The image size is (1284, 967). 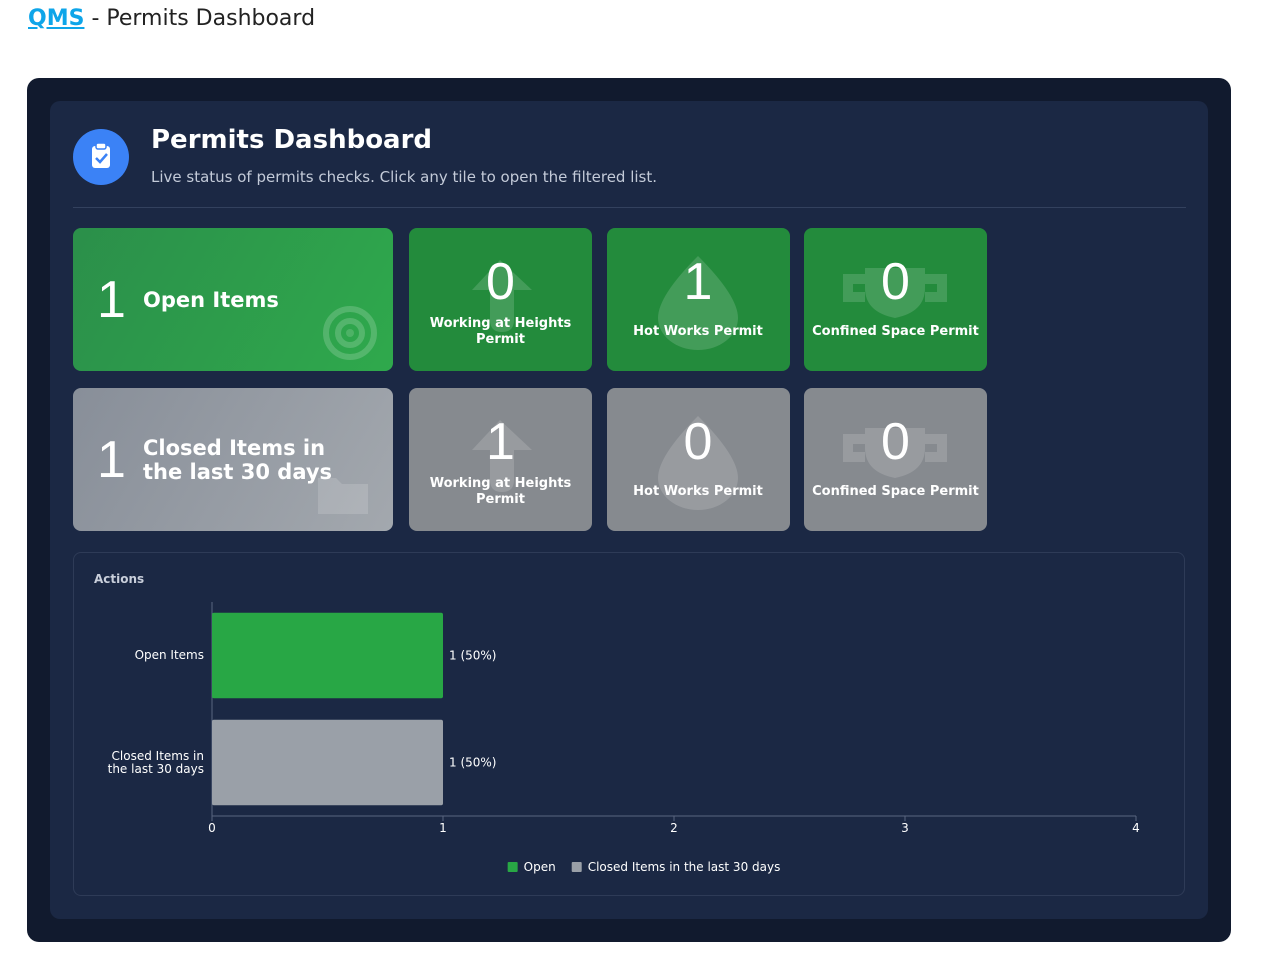 I want to click on icon-svg, so click(x=101, y=155).